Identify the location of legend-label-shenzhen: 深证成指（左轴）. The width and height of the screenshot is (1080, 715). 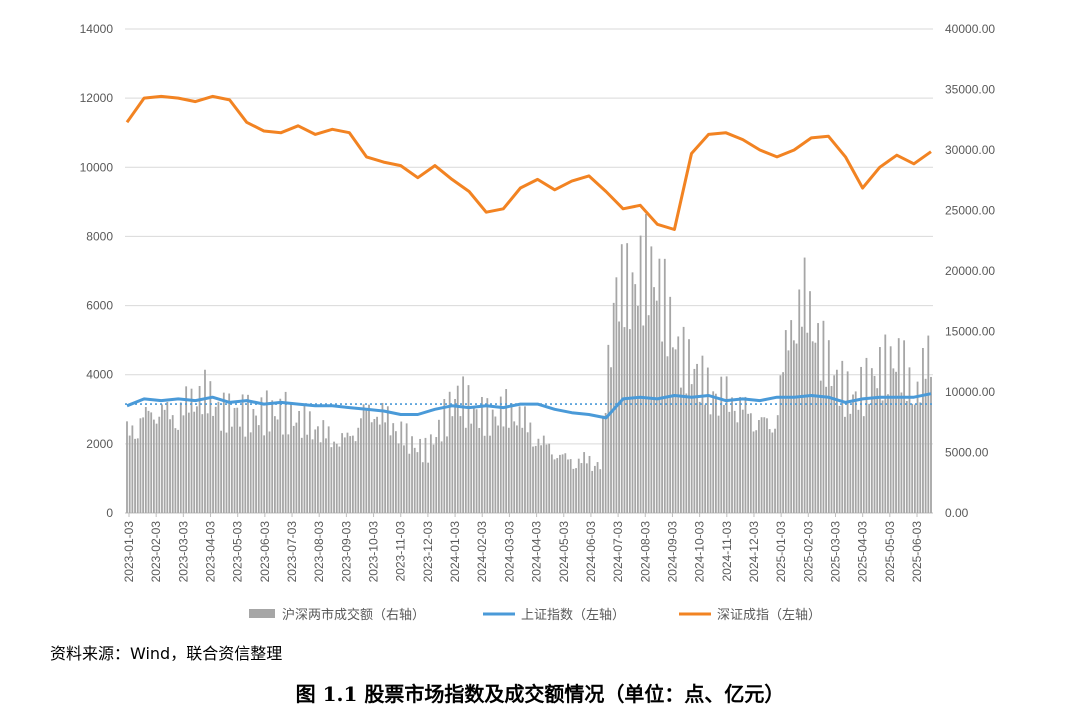
(769, 615).